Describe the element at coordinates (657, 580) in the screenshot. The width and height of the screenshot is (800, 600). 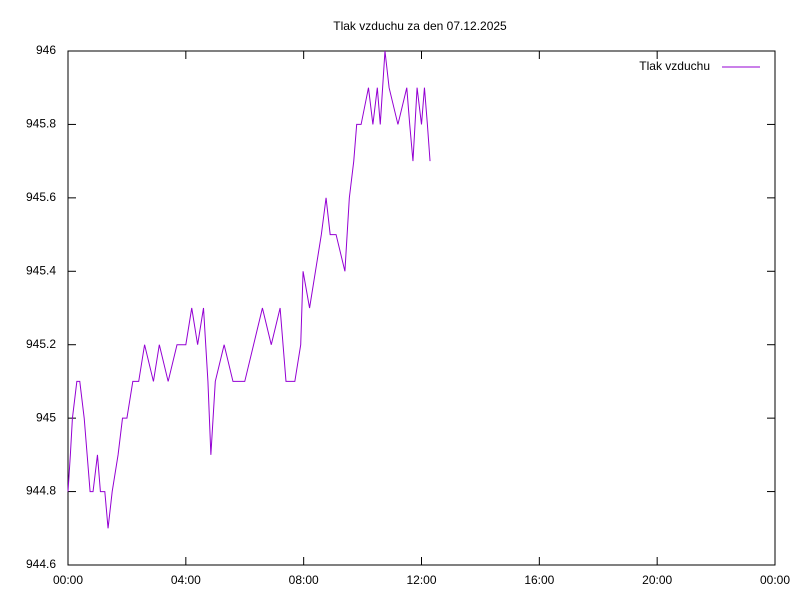
I see `x-tick-label: 20:00` at that location.